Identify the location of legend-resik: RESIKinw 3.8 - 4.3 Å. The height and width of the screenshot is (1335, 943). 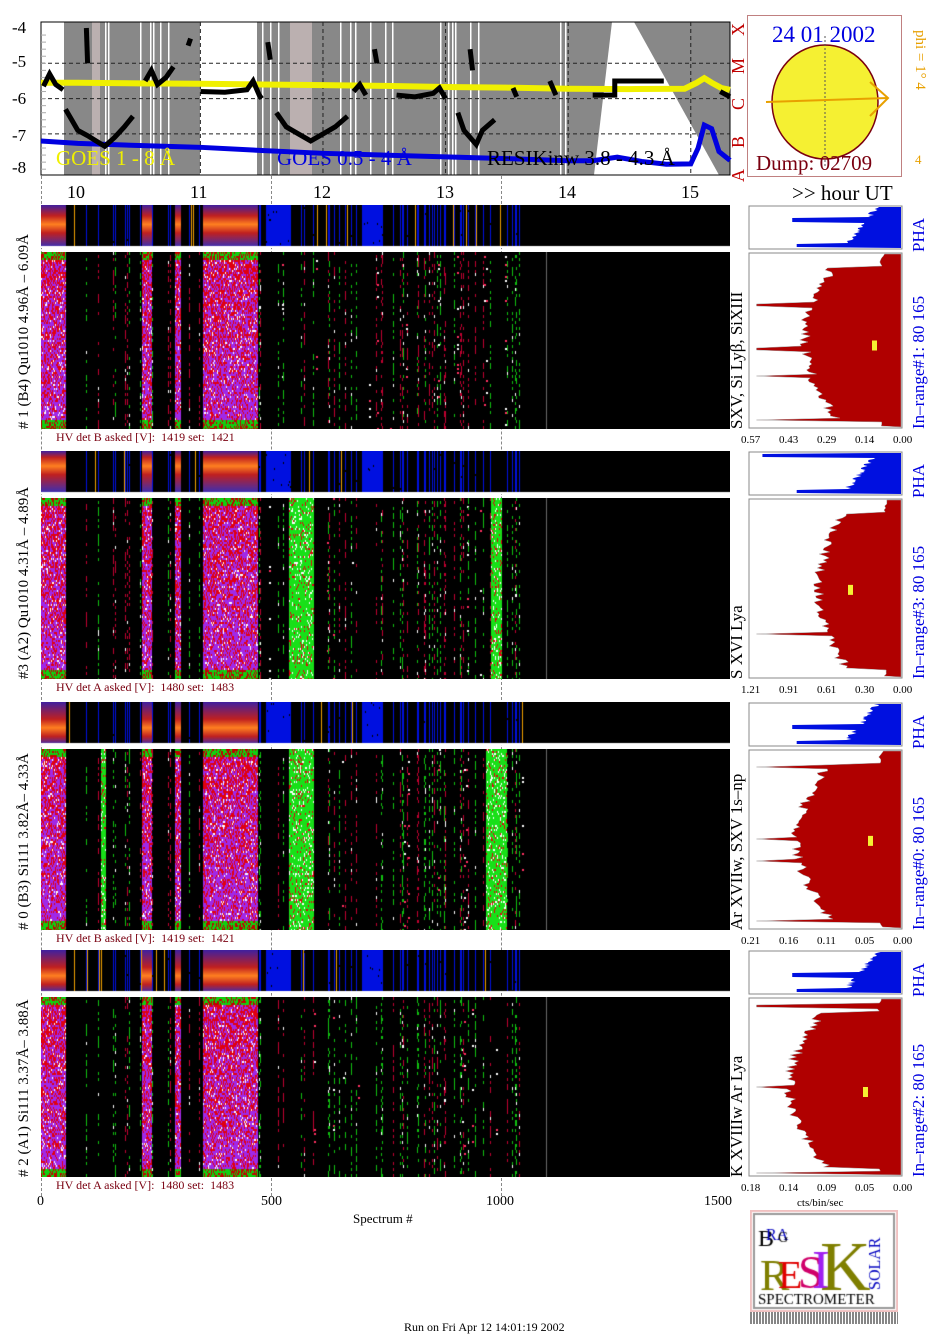
(581, 158).